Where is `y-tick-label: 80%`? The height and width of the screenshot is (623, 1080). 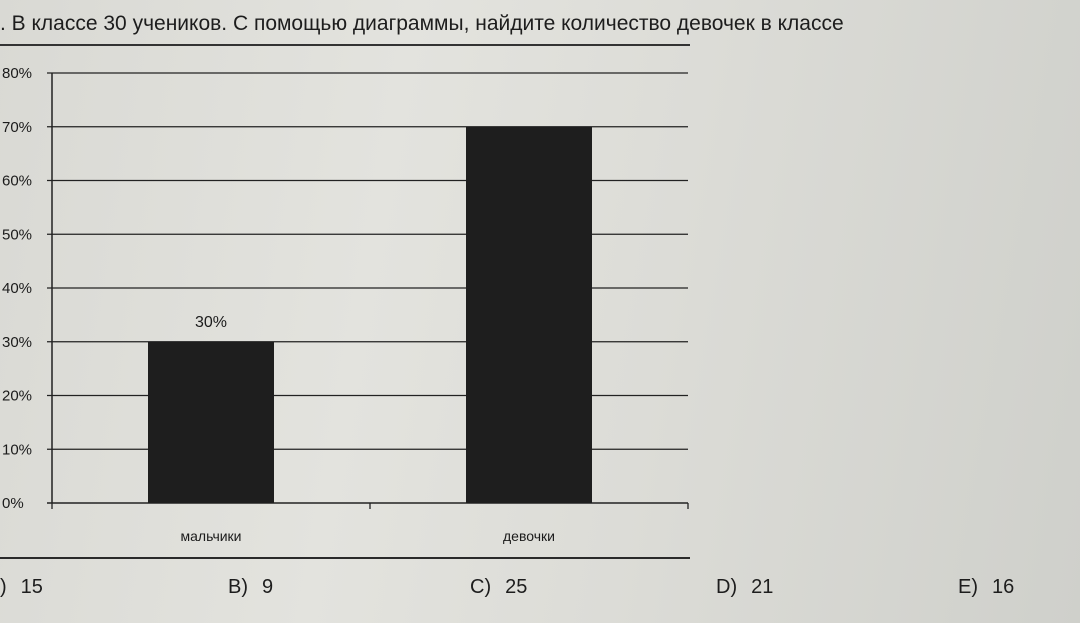 y-tick-label: 80% is located at coordinates (17, 73).